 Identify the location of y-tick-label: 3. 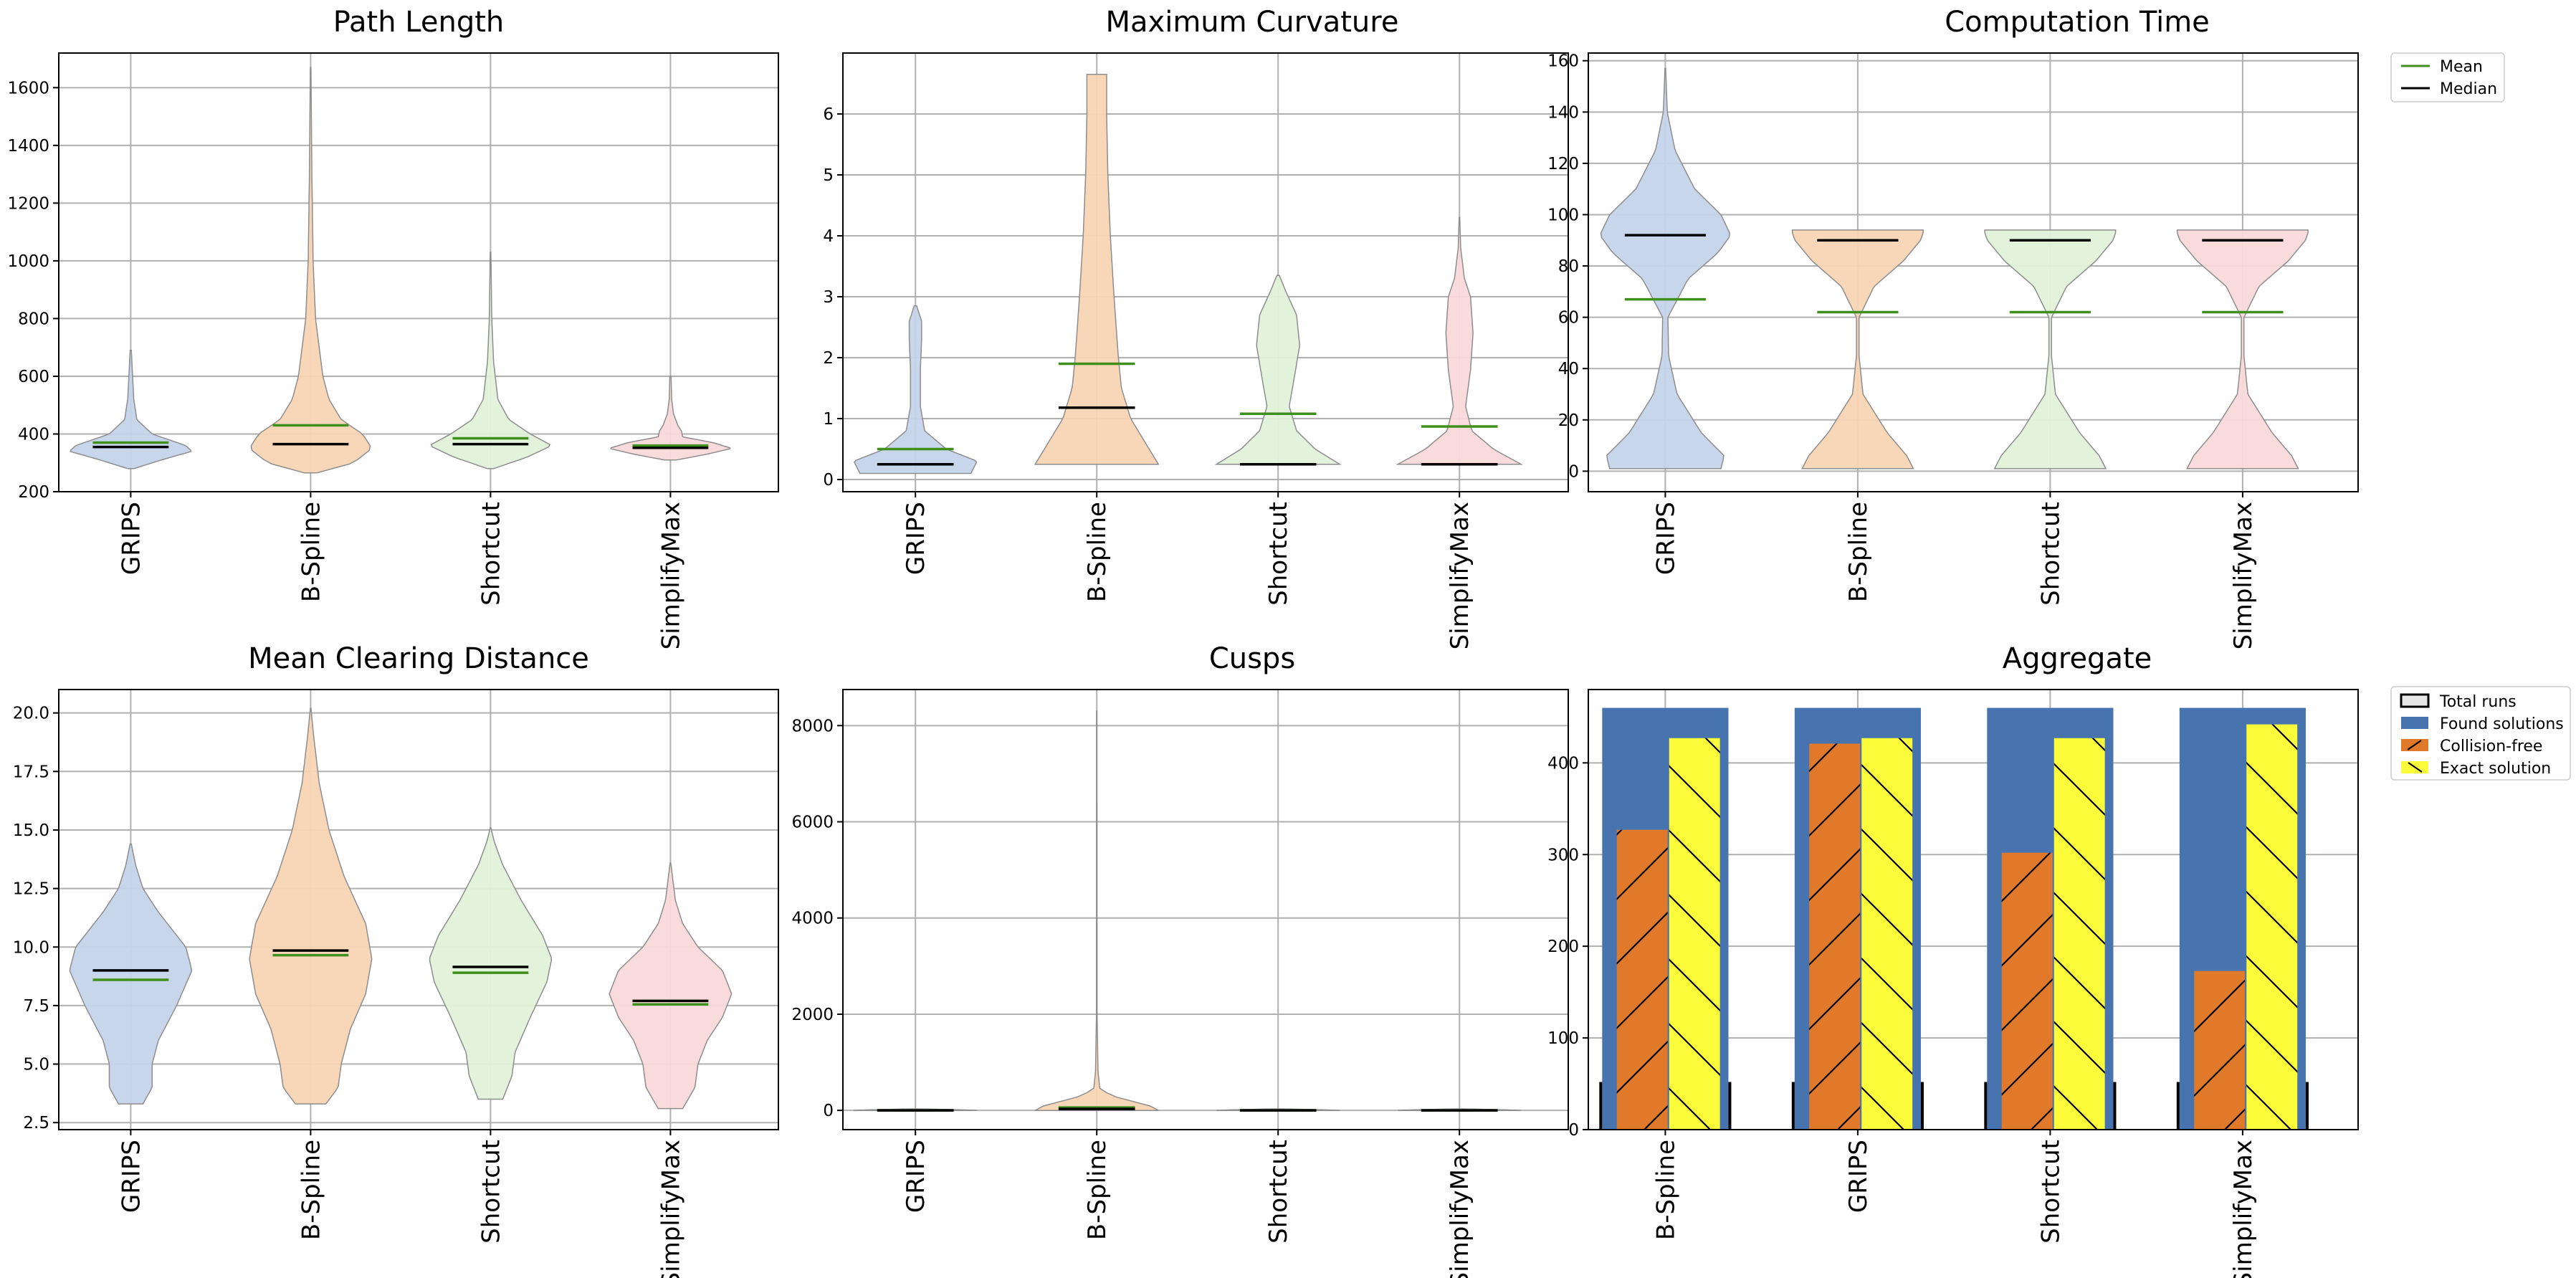
(828, 297).